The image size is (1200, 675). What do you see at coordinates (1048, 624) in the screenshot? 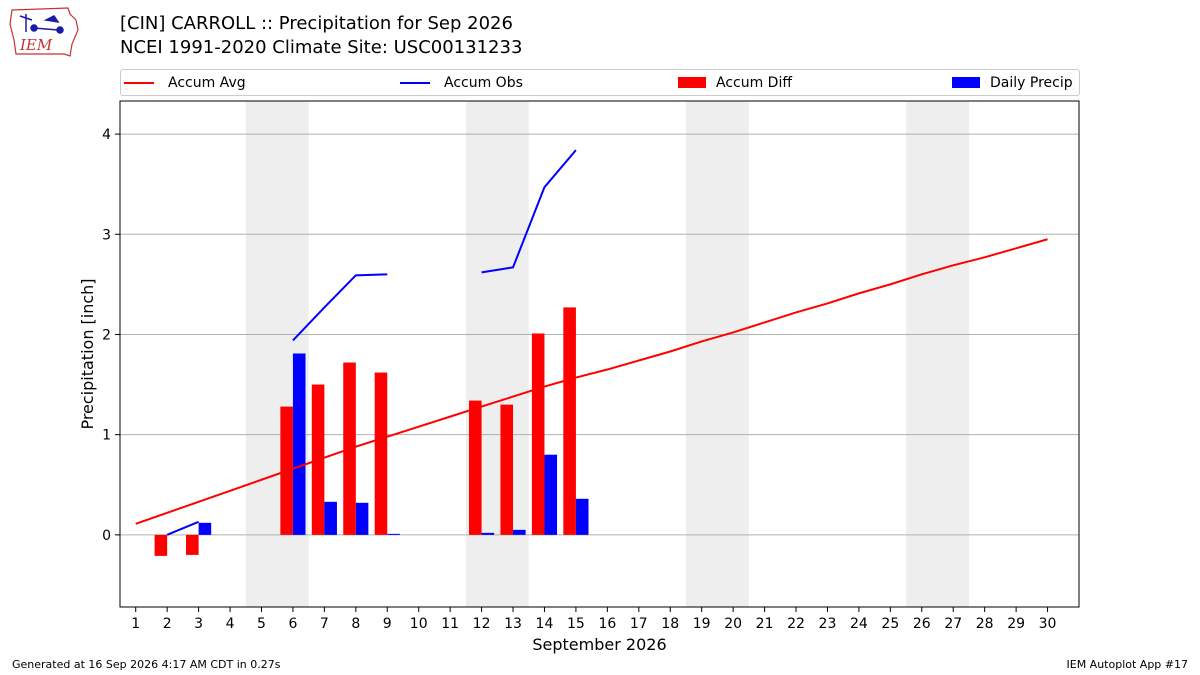
I see `x-tick-label: 30` at bounding box center [1048, 624].